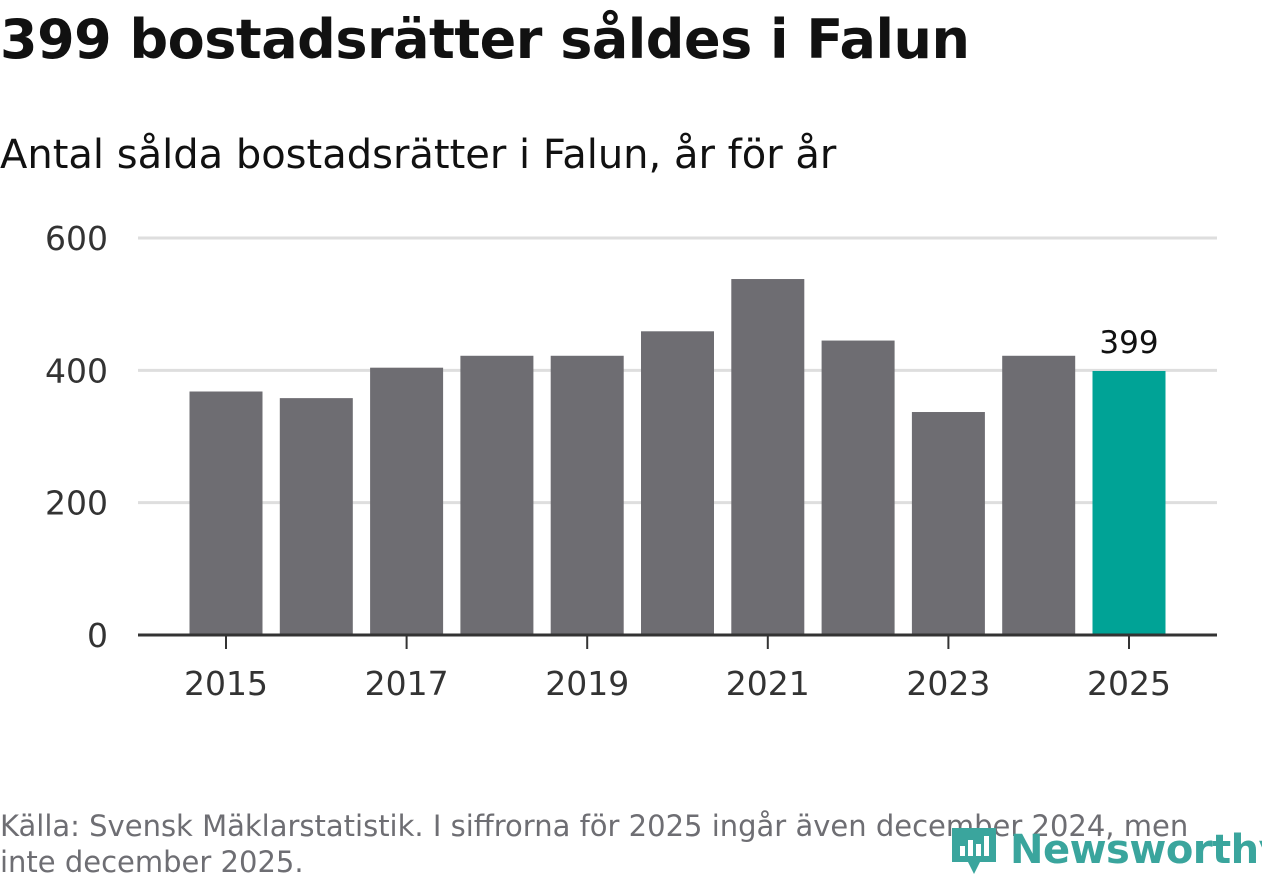  I want to click on y-tick-label: 600, so click(76, 238).